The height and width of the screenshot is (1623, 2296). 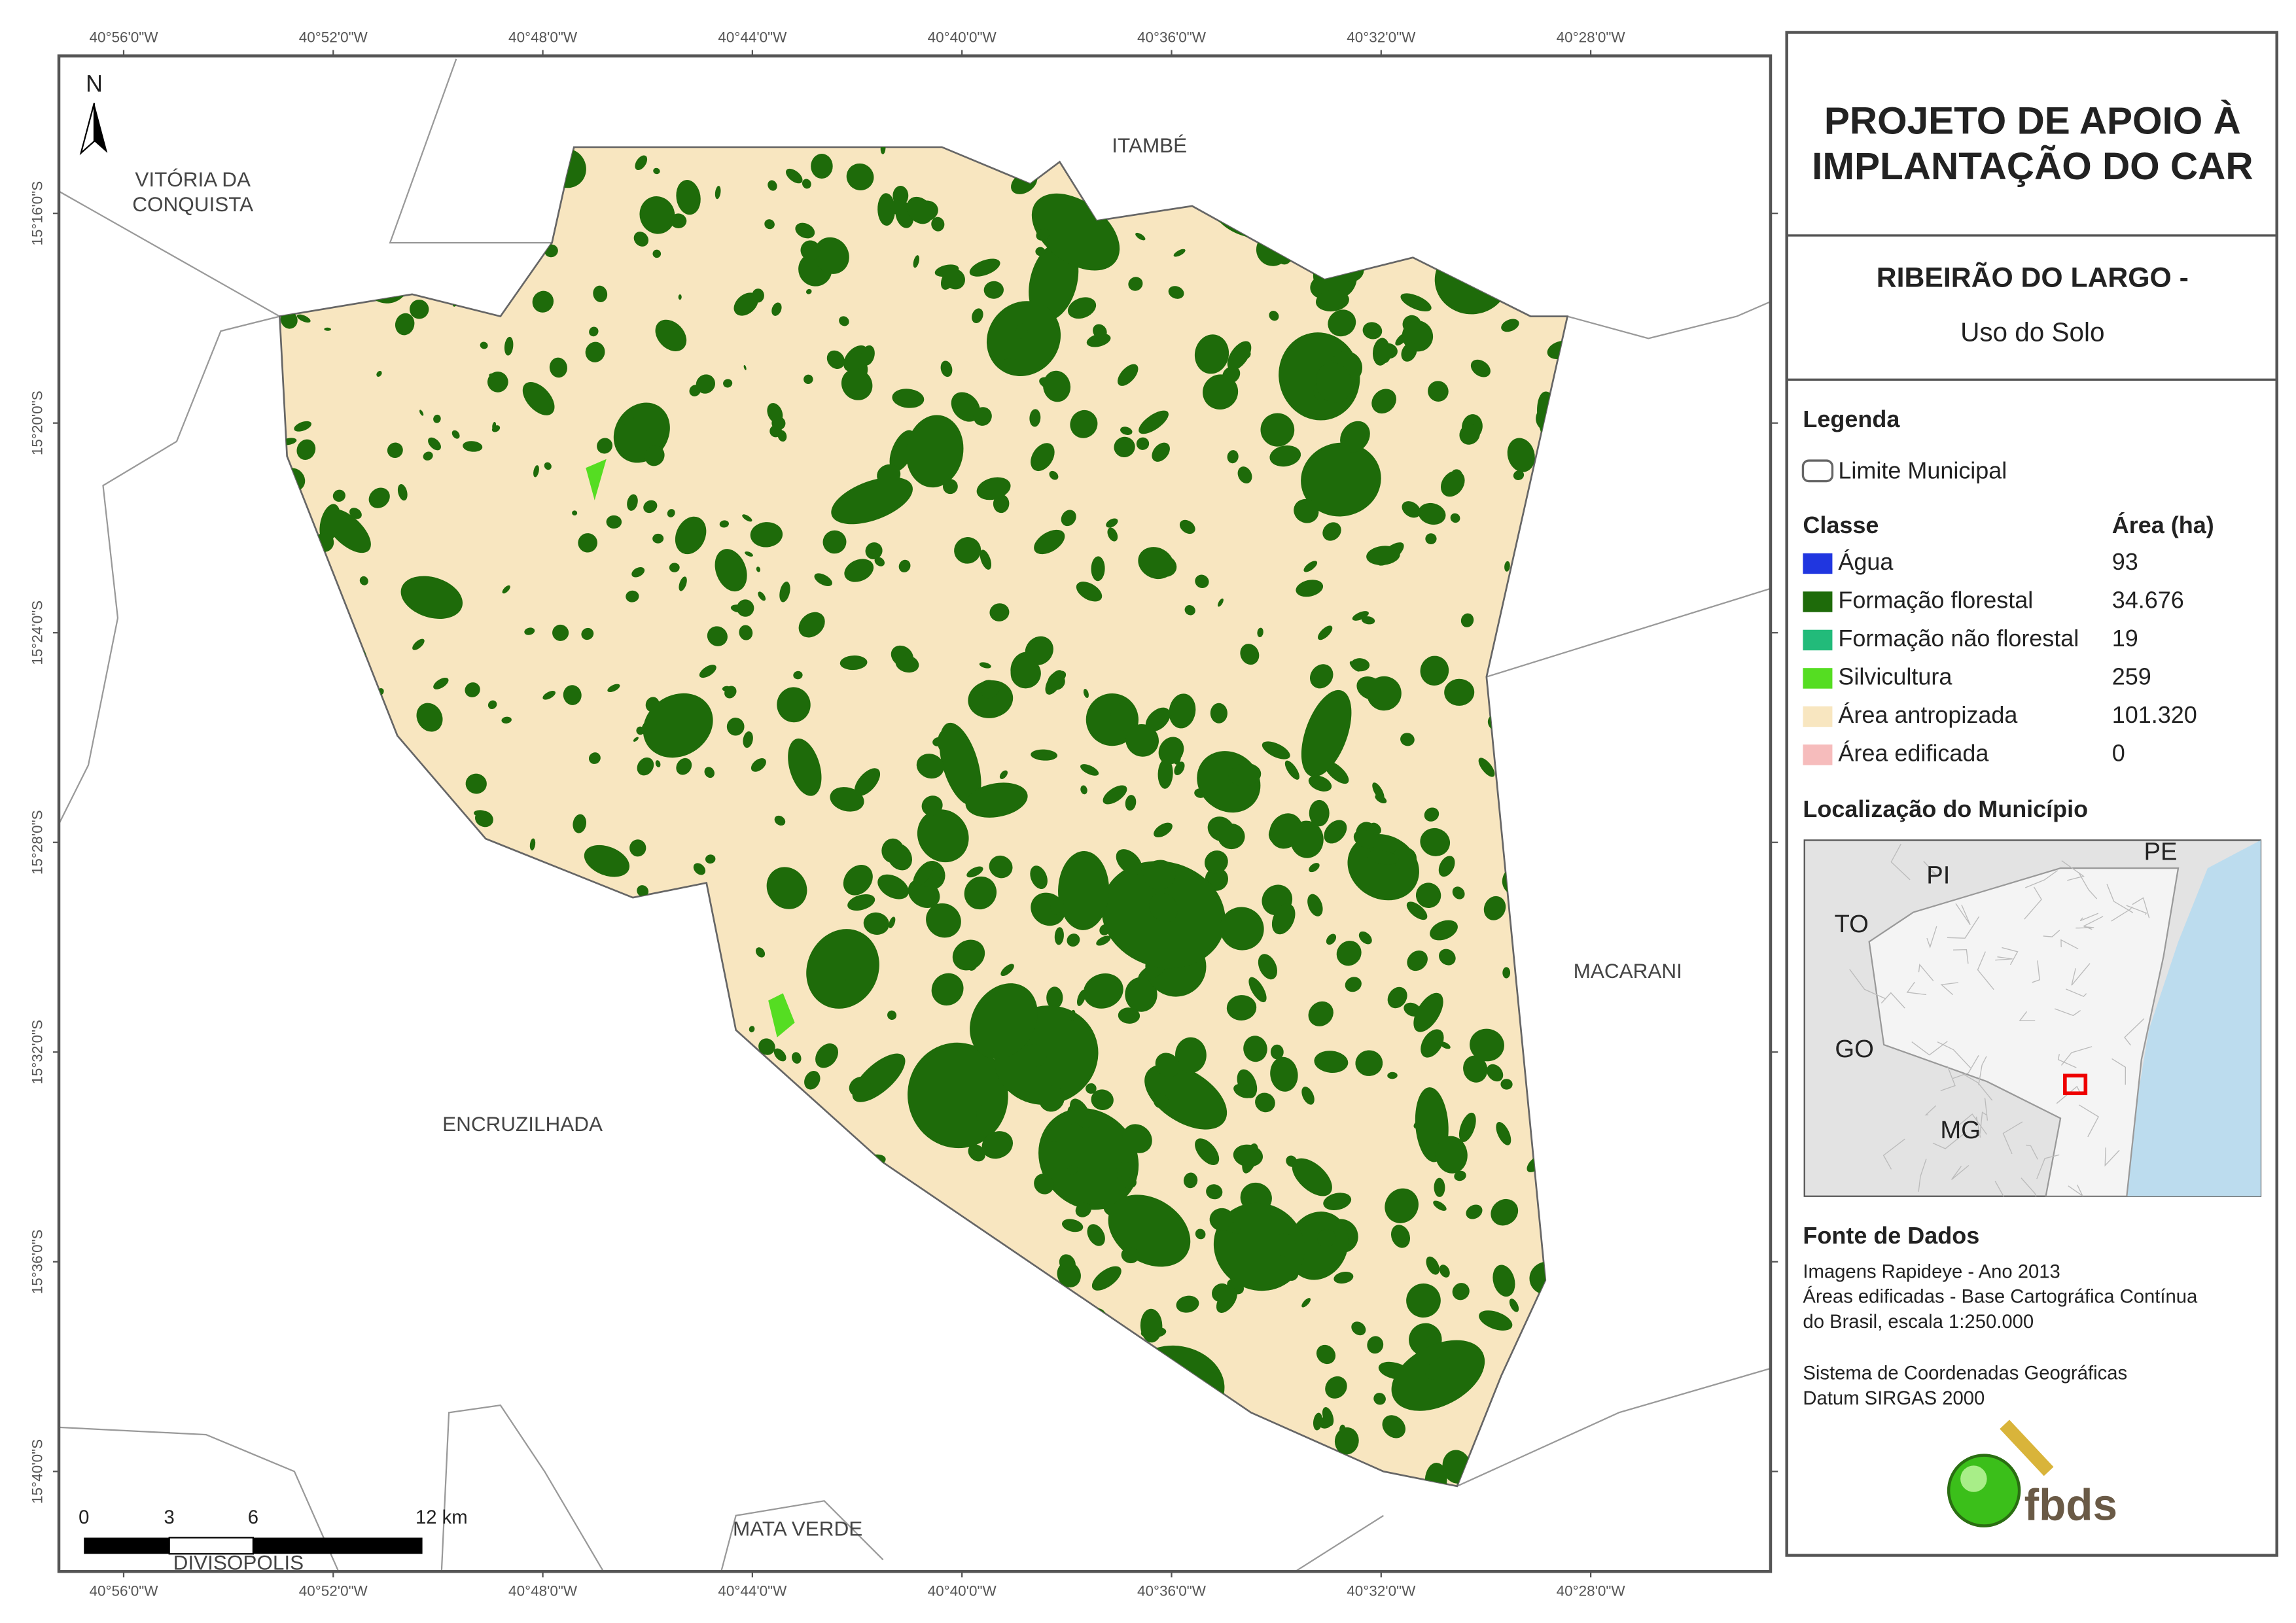 What do you see at coordinates (1851, 419) in the screenshot?
I see `legend-title: Legenda` at bounding box center [1851, 419].